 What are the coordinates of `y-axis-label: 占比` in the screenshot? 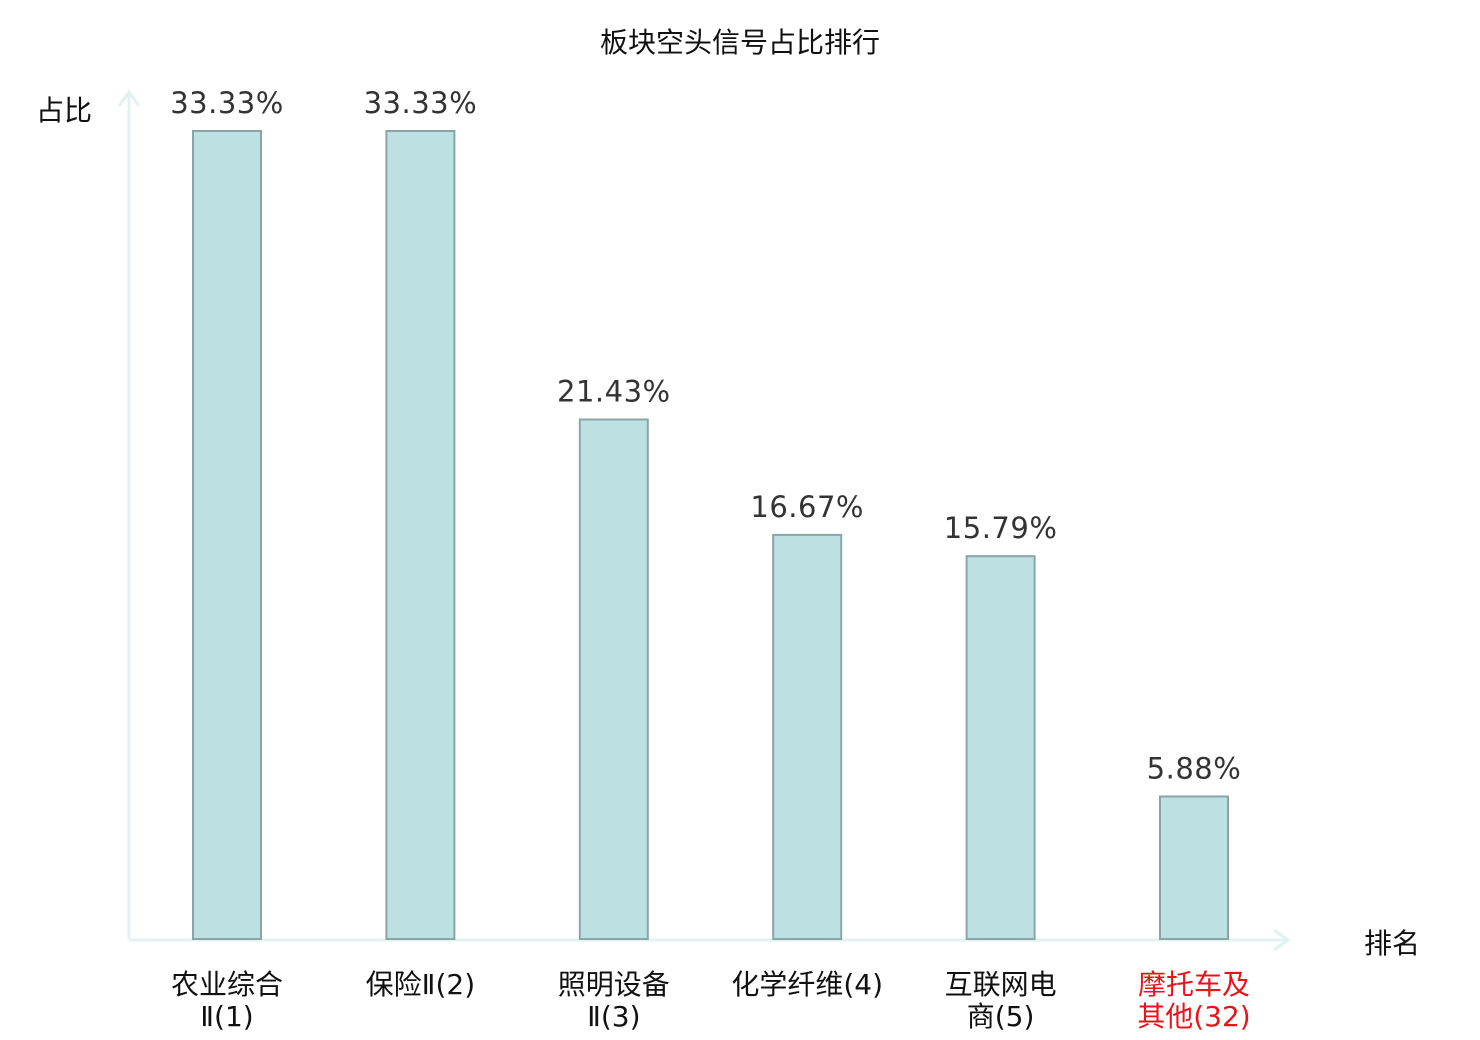 It's located at (64, 110).